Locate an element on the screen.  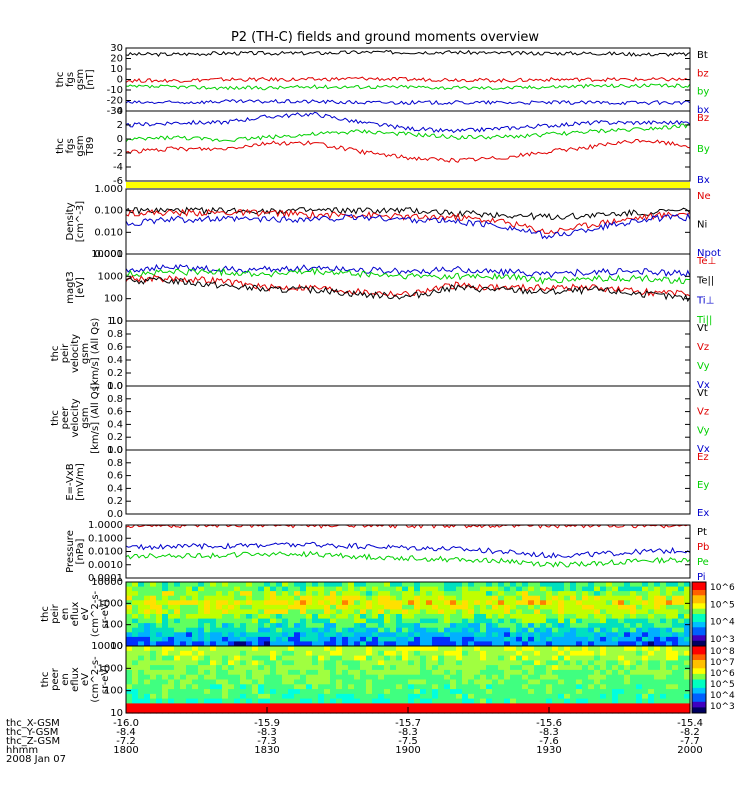
y-tick-label: 100 is located at coordinates (113, 299).